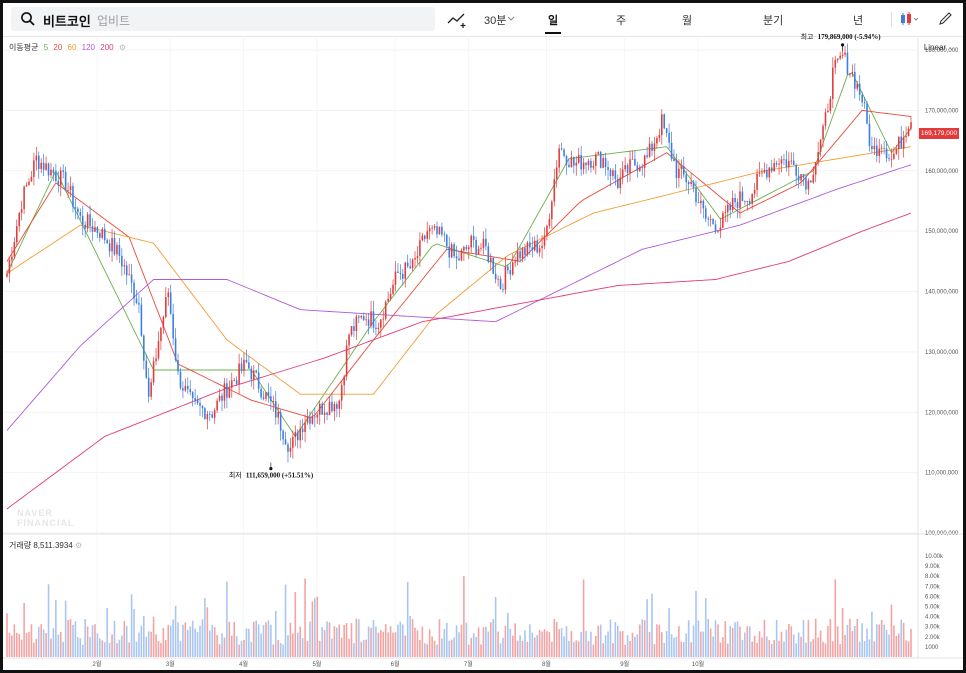  Describe the element at coordinates (858, 21) in the screenshot. I see `tab-year: 년` at that location.